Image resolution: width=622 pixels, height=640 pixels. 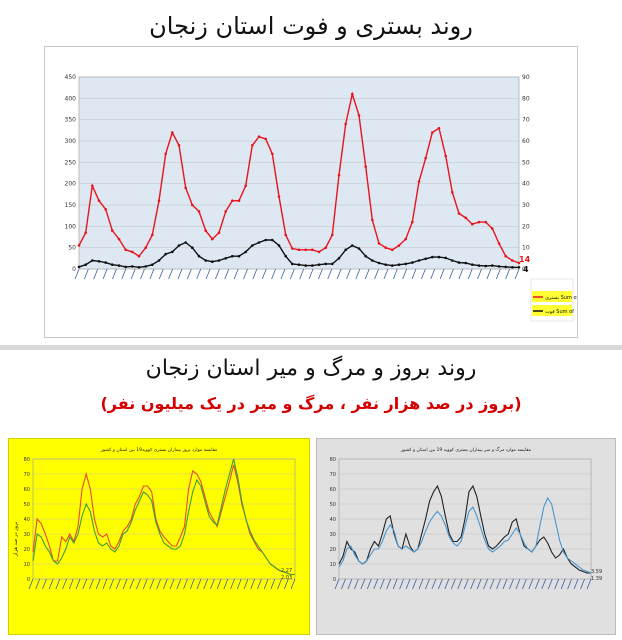 What do you see at coordinates (27, 505) in the screenshot?
I see `y-tick-label: 50` at bounding box center [27, 505].